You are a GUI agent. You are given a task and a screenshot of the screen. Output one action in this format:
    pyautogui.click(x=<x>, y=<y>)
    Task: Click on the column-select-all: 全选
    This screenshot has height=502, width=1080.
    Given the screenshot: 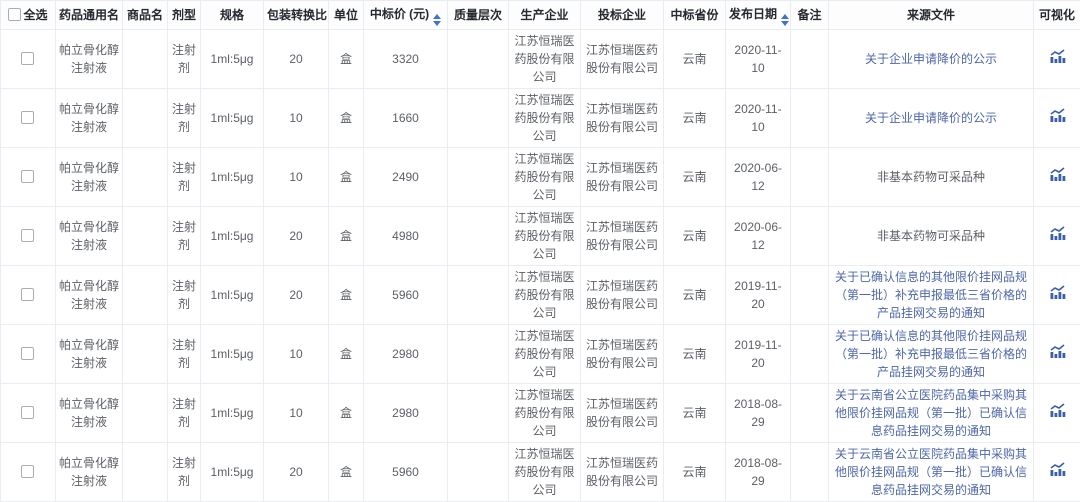 What is the action you would take?
    pyautogui.click(x=28, y=15)
    